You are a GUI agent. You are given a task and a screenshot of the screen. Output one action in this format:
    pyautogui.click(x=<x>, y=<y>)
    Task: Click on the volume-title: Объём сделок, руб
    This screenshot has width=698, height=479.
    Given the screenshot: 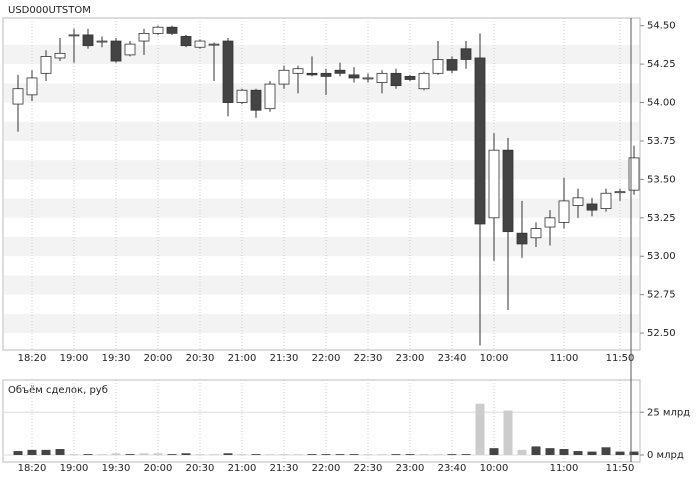 What is the action you would take?
    pyautogui.click(x=58, y=390)
    